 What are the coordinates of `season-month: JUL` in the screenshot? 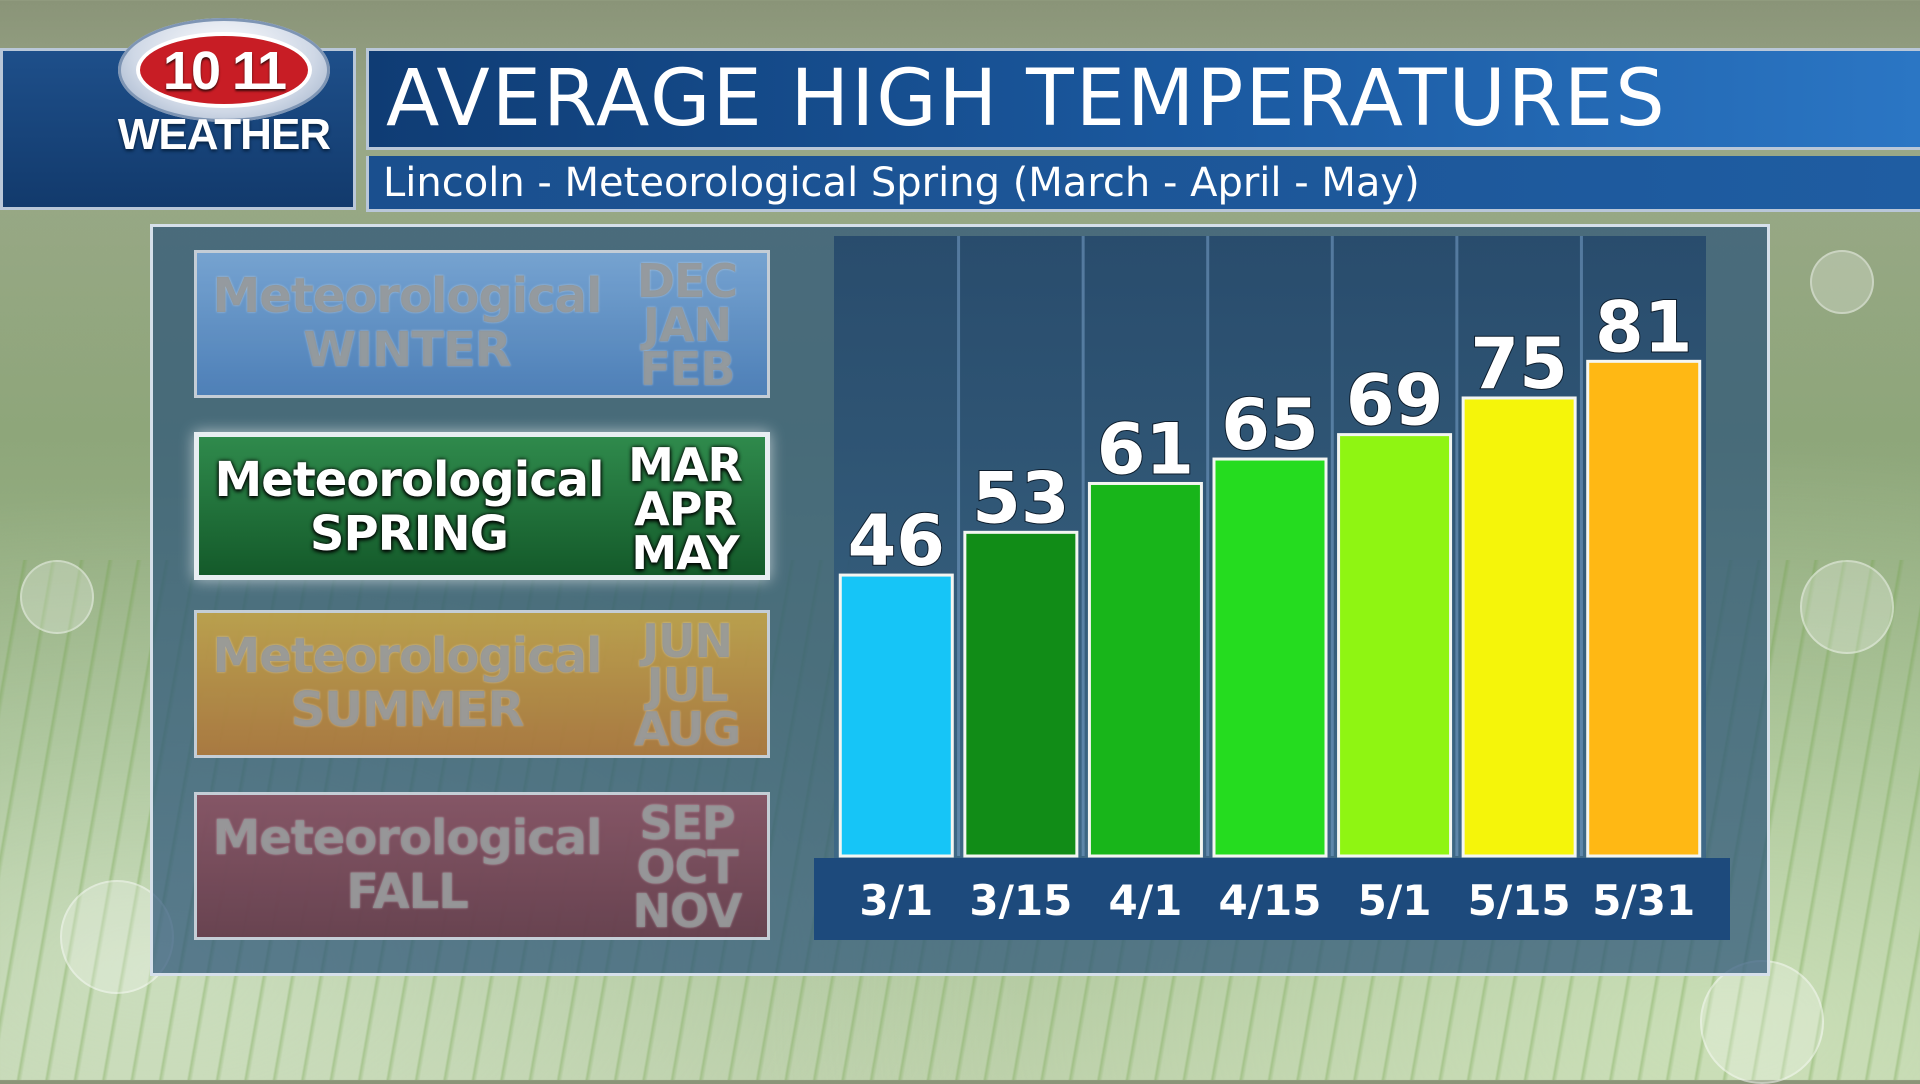 It's located at (687, 685).